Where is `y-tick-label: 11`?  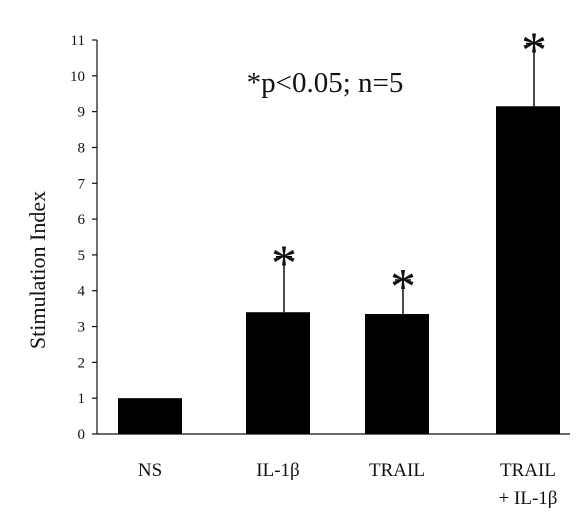 y-tick-label: 11 is located at coordinates (78, 41).